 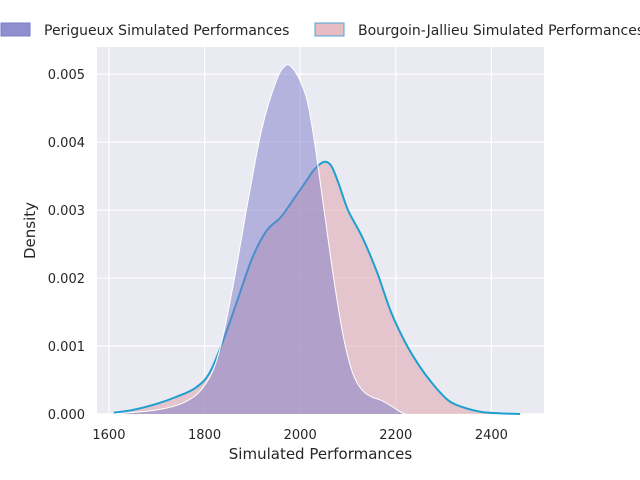 What do you see at coordinates (66, 279) in the screenshot?
I see `y-tick-label: 0.002` at bounding box center [66, 279].